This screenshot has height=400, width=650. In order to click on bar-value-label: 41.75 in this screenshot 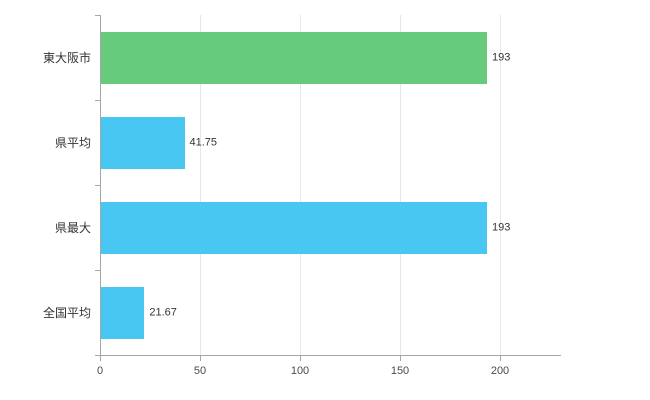, I will do `click(203, 142)`.